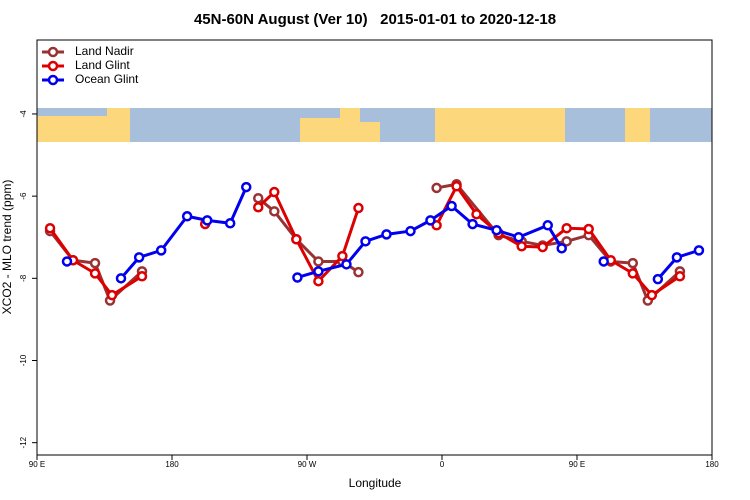 The image size is (750, 500). I want to click on y-tick-label: -8, so click(23, 278).